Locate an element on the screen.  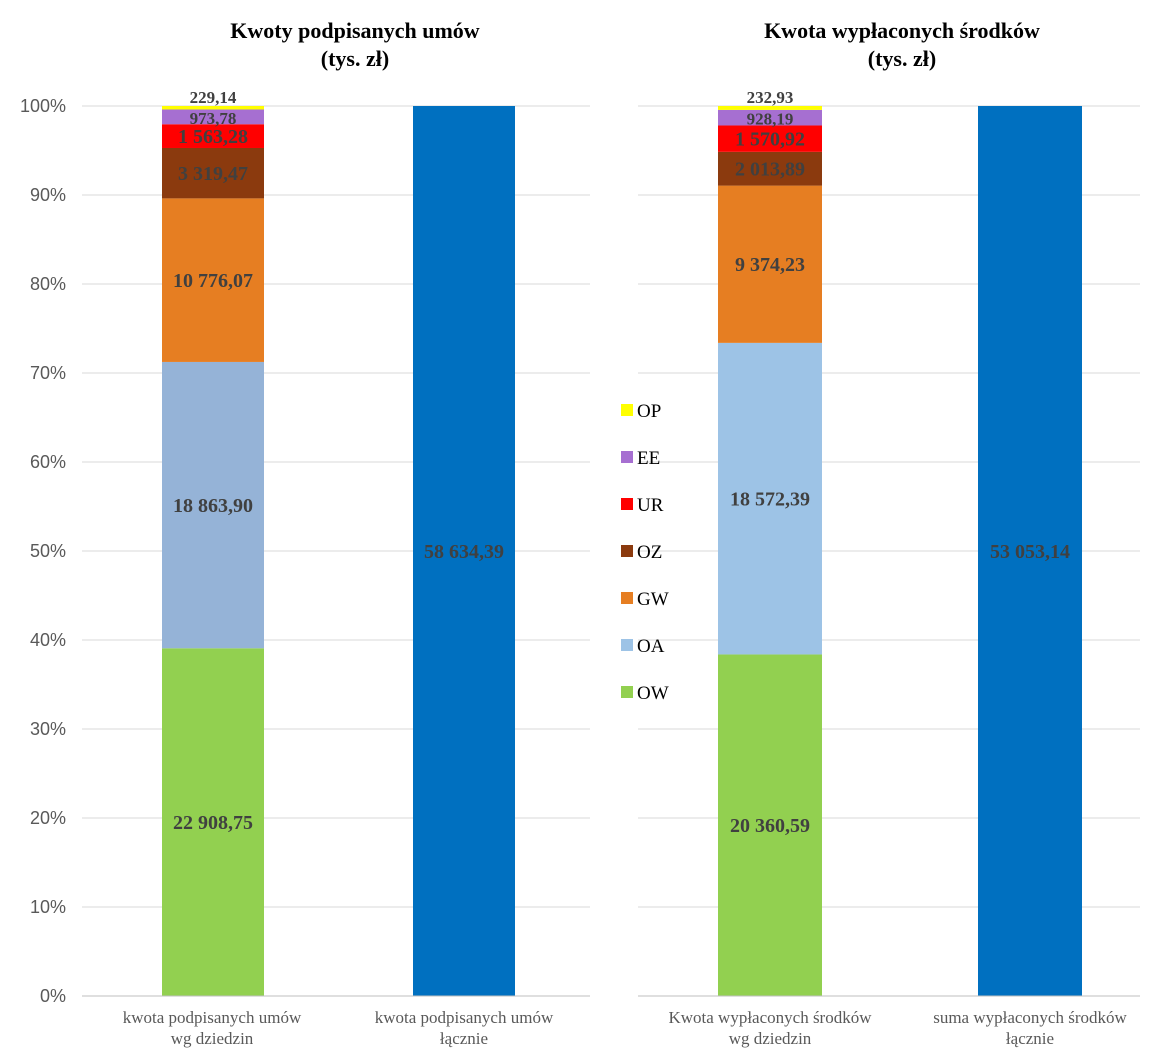
legend-swatch-gw is located at coordinates (627, 598).